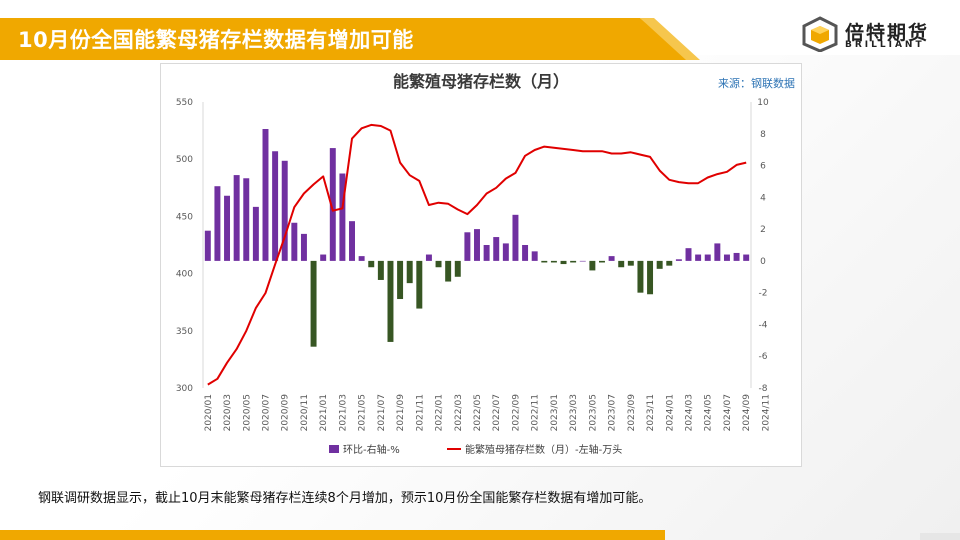  Describe the element at coordinates (632, 413) in the screenshot. I see `x-tick-label: 2023/09` at that location.